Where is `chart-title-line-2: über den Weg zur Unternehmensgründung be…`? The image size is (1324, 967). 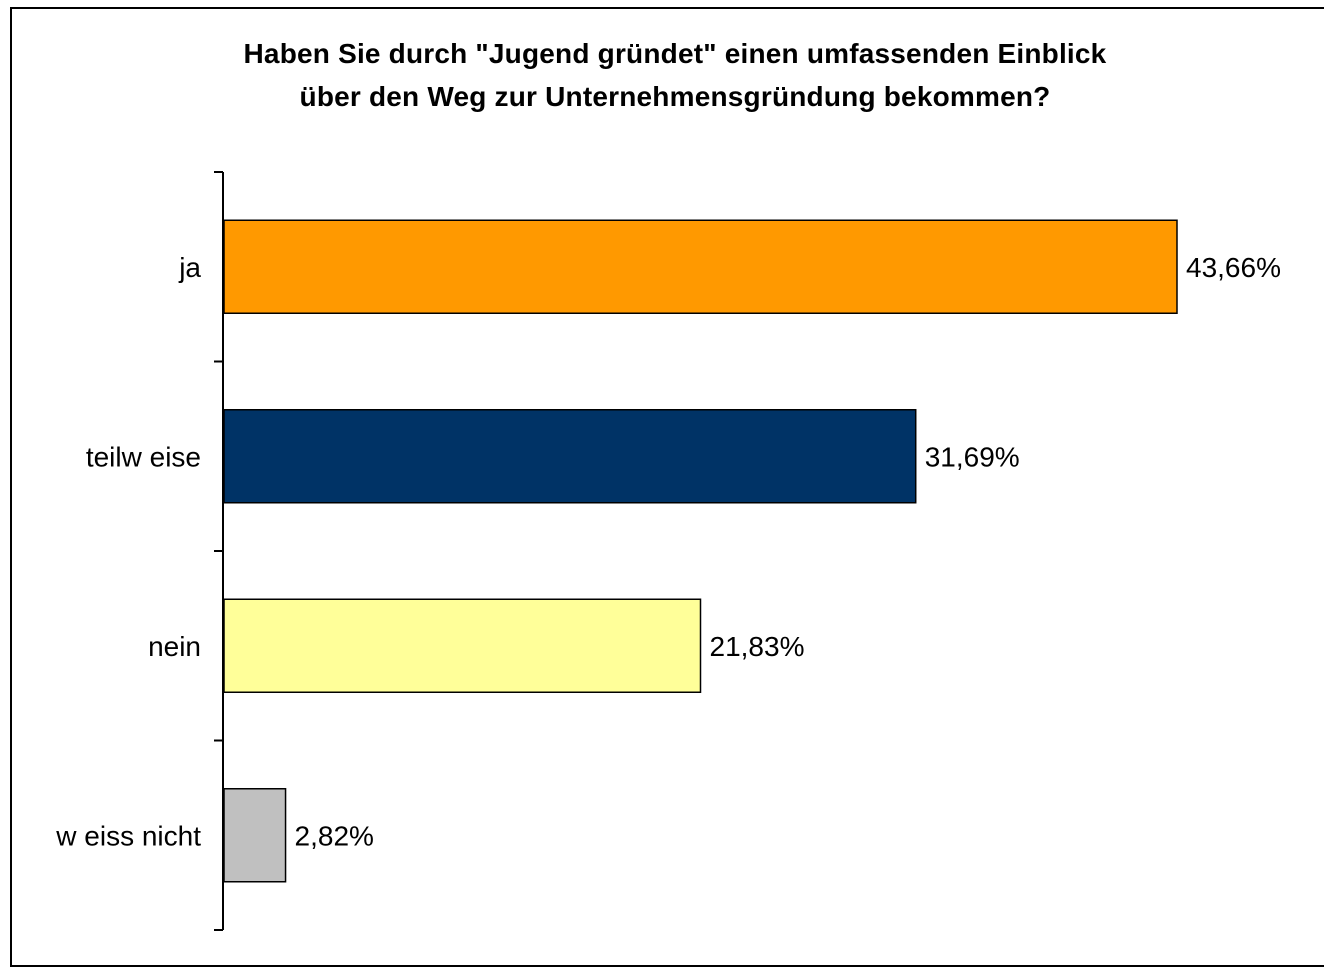
chart-title-line-2: über den Weg zur Unternehmensgründung be… is located at coordinates (675, 96).